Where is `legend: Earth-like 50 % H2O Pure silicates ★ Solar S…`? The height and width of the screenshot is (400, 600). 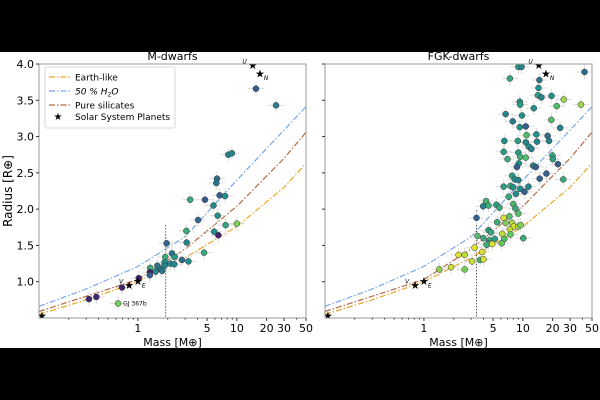 legend: Earth-like 50 % H2O Pure silicates ★ Solar S… is located at coordinates (110, 97).